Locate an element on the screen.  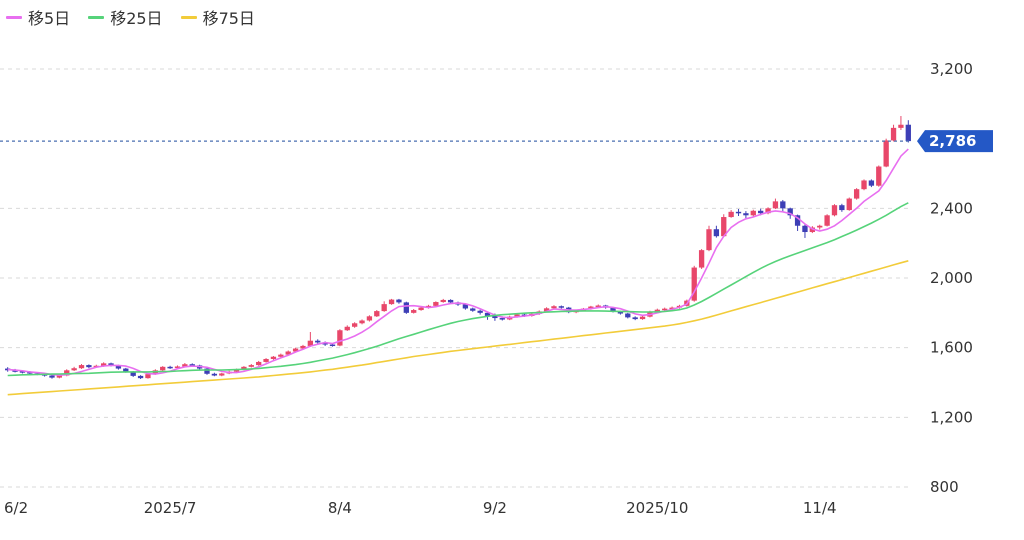
current-price-marker: 2,786 is located at coordinates (496, 141).